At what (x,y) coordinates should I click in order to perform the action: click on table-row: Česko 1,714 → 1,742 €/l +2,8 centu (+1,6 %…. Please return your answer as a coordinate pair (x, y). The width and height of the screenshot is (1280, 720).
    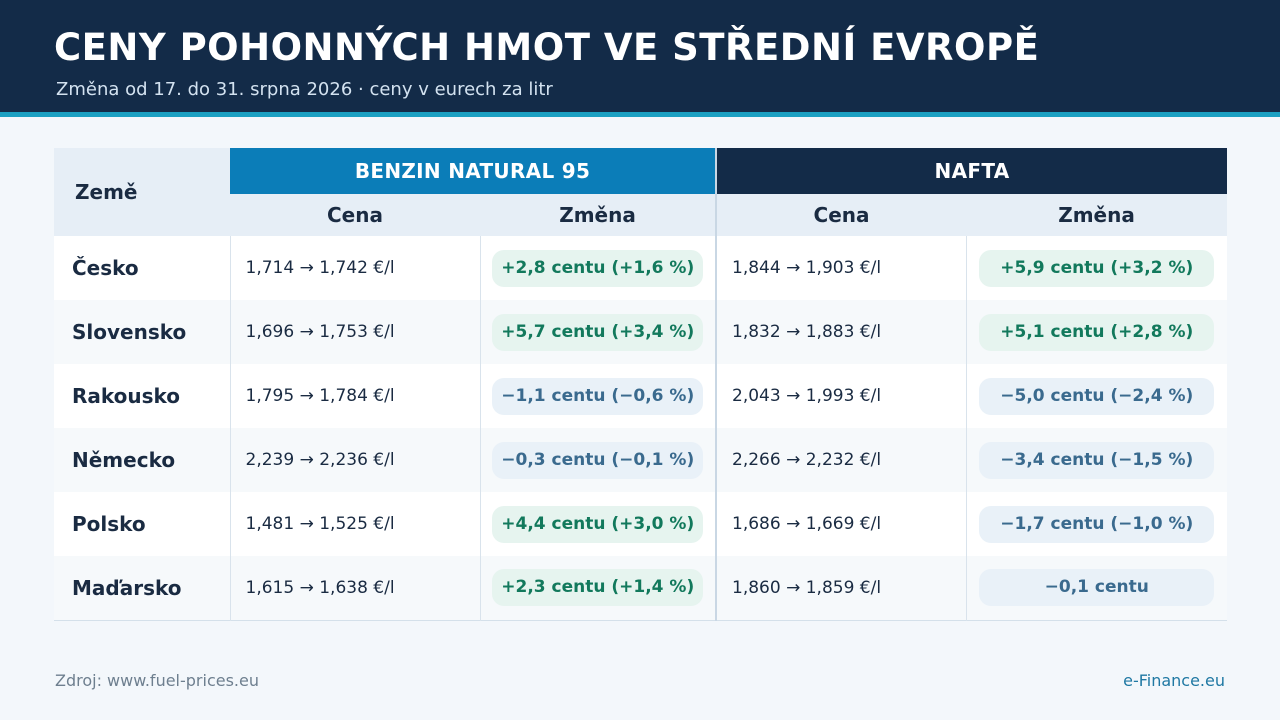
    Looking at the image, I should click on (641, 268).